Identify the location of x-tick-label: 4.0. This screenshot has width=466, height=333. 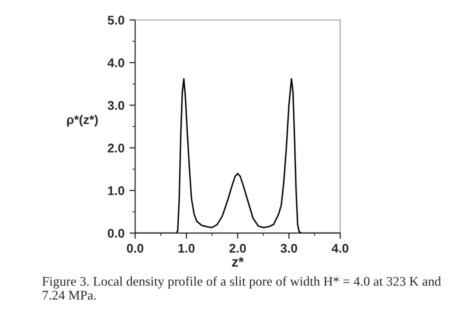
(340, 248).